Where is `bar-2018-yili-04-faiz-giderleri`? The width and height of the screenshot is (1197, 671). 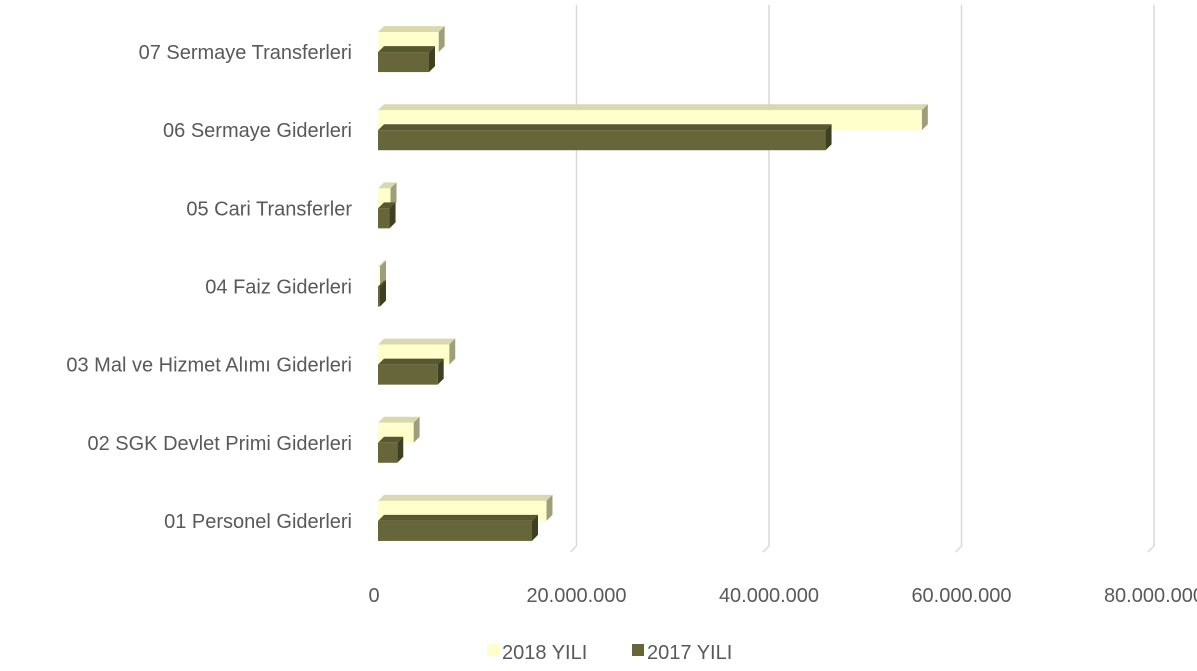
bar-2018-yili-04-faiz-giderleri is located at coordinates (382, 273).